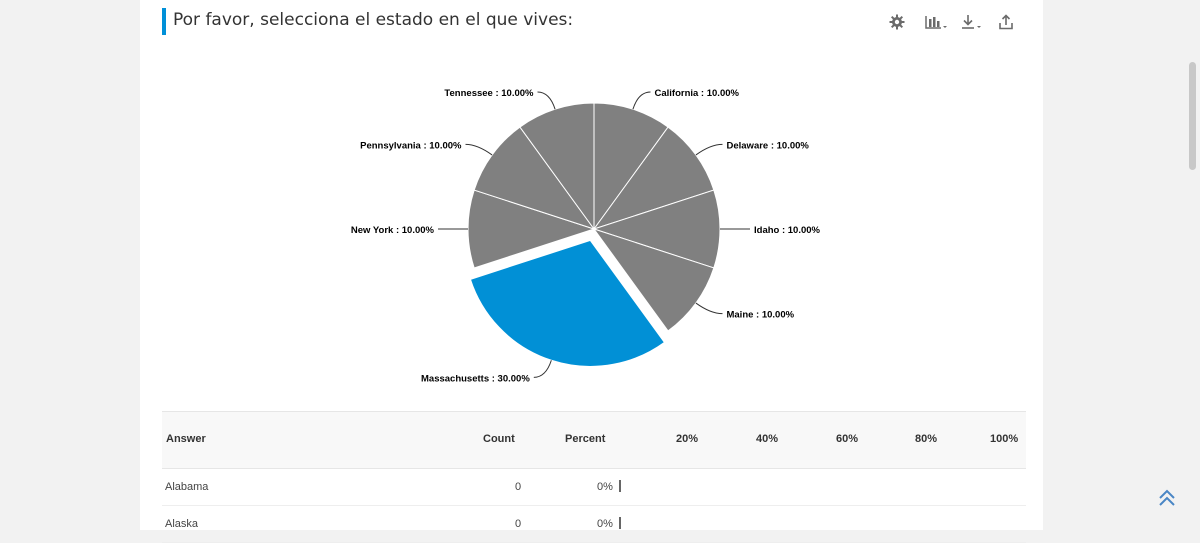 Image resolution: width=1200 pixels, height=543 pixels. What do you see at coordinates (767, 145) in the screenshot?
I see `slice-label: Delaware : 10.00%` at bounding box center [767, 145].